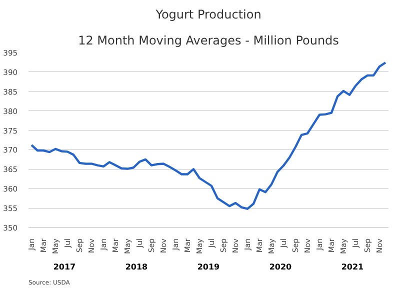 The image size is (400, 291). Describe the element at coordinates (208, 15) in the screenshot. I see `chart-title: Yogurt Production` at that location.